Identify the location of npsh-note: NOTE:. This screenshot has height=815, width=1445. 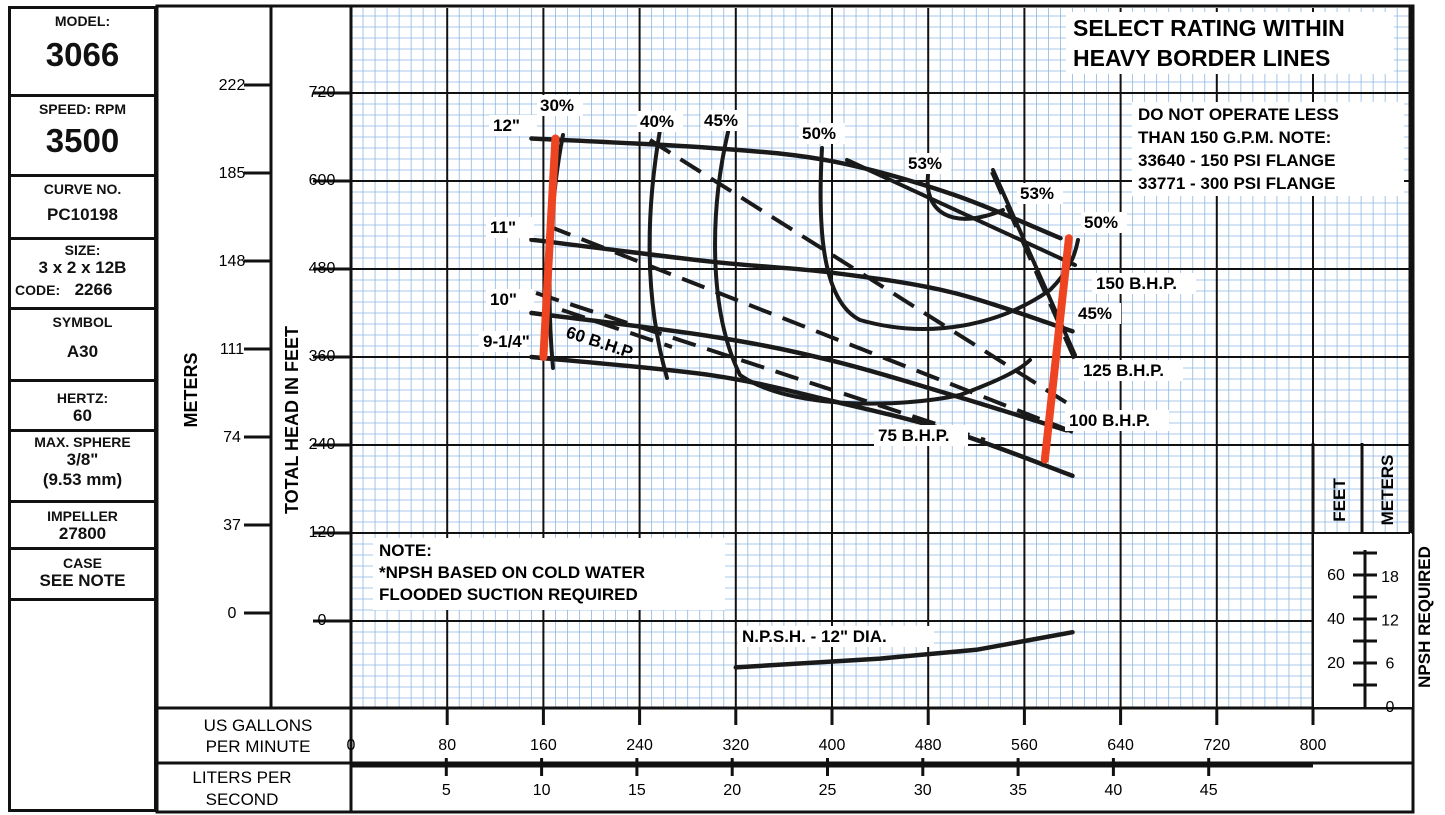
(405, 550).